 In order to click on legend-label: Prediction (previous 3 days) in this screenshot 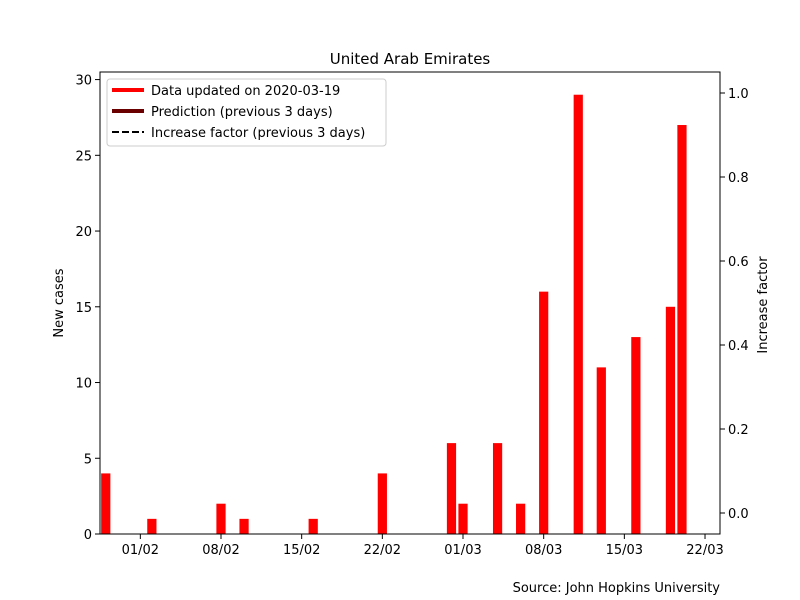, I will do `click(242, 112)`.